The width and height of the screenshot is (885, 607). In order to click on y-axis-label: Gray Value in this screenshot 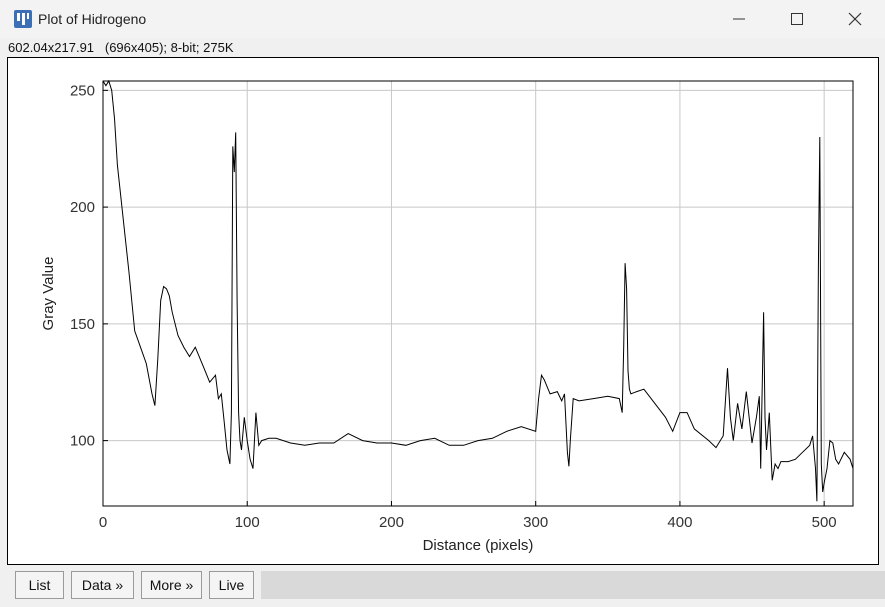, I will do `click(48, 294)`.